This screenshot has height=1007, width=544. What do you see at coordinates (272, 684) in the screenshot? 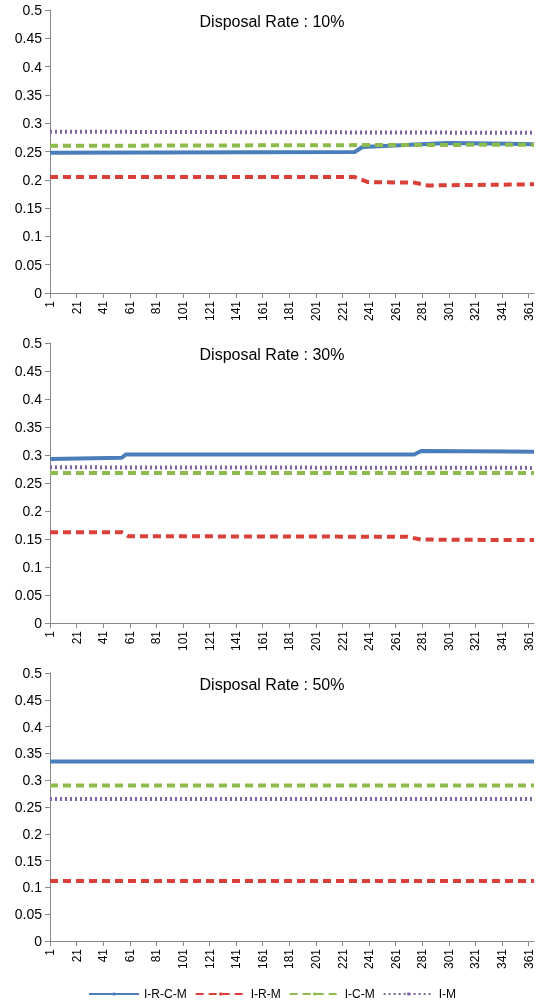
I see `chart-title: Disposal Rate : 50%` at bounding box center [272, 684].